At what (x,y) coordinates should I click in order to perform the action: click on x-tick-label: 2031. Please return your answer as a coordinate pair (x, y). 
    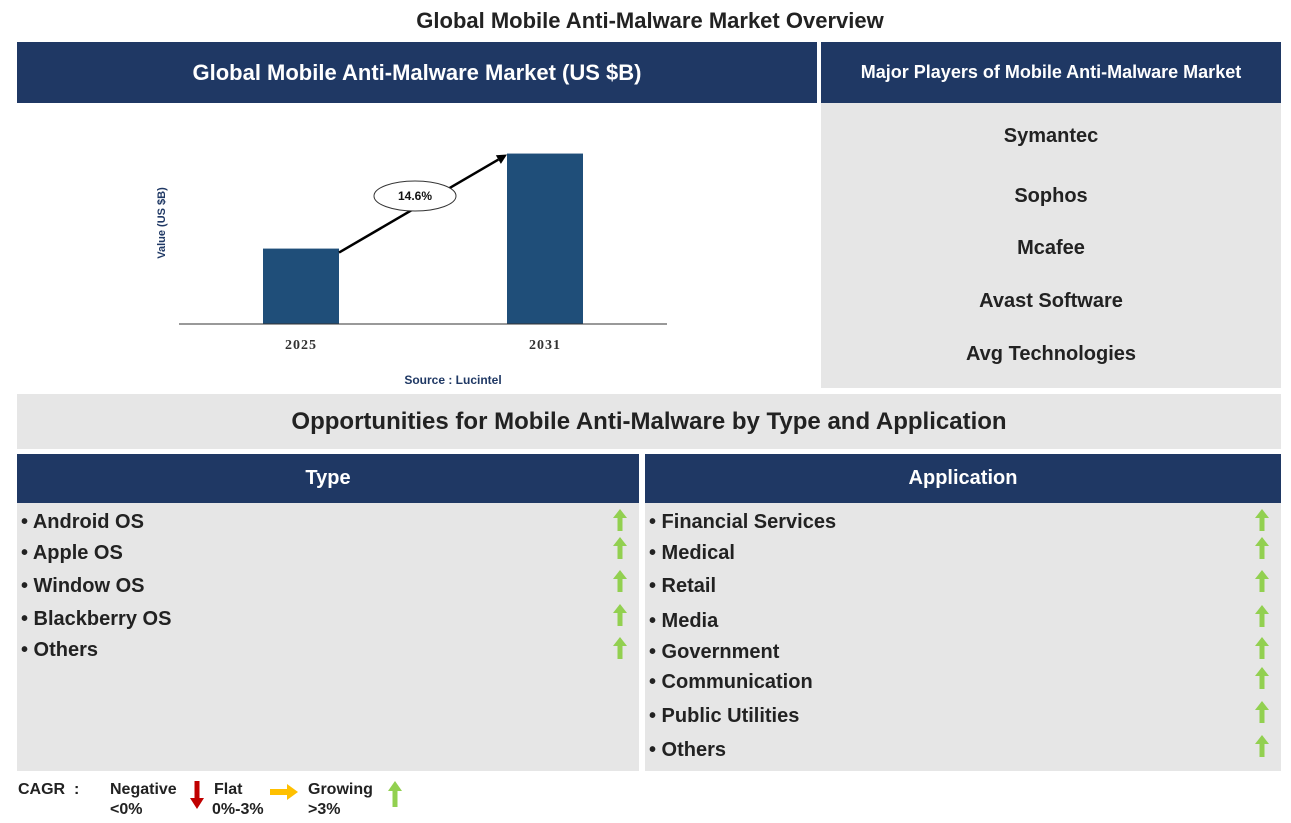
    Looking at the image, I should click on (545, 345).